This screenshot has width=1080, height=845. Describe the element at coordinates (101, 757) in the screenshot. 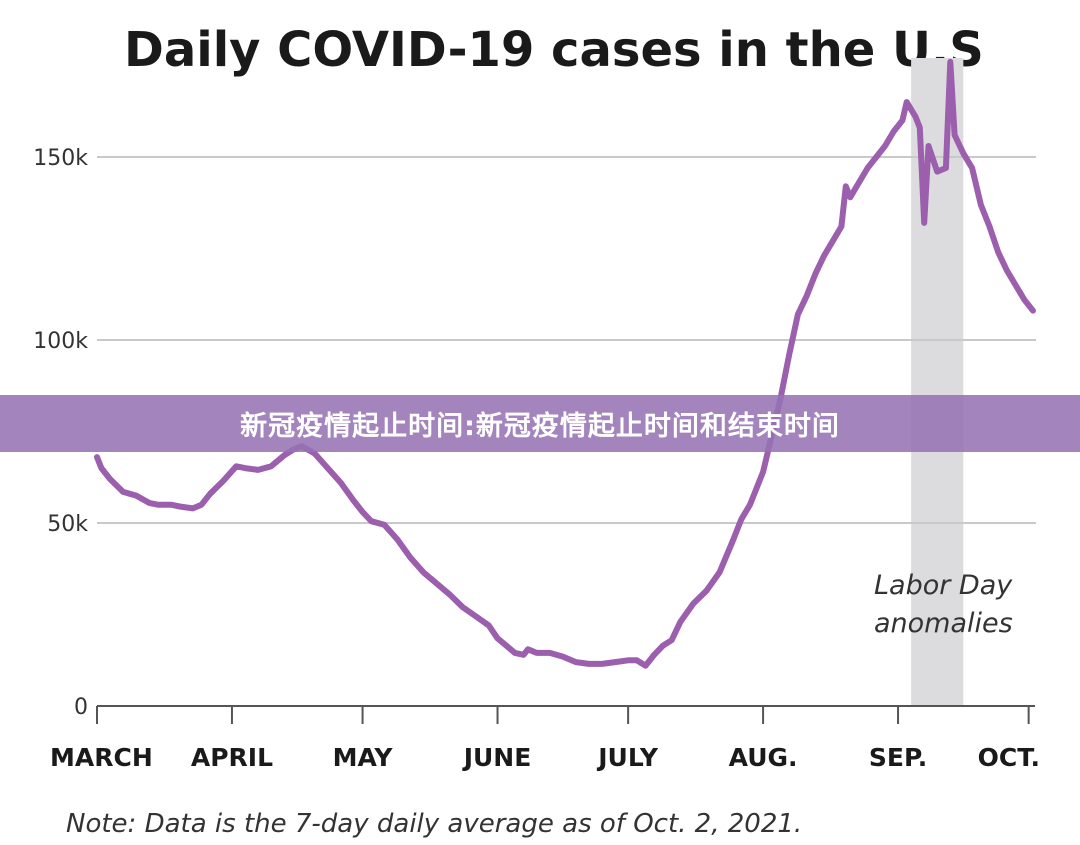

I see `x-tick-label: MARCH` at that location.